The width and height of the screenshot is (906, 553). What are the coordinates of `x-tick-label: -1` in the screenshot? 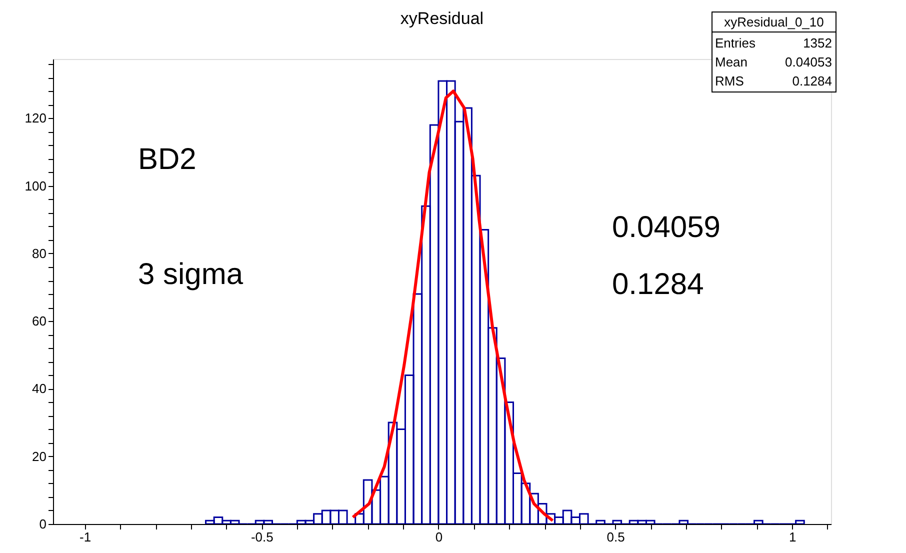 It's located at (86, 537).